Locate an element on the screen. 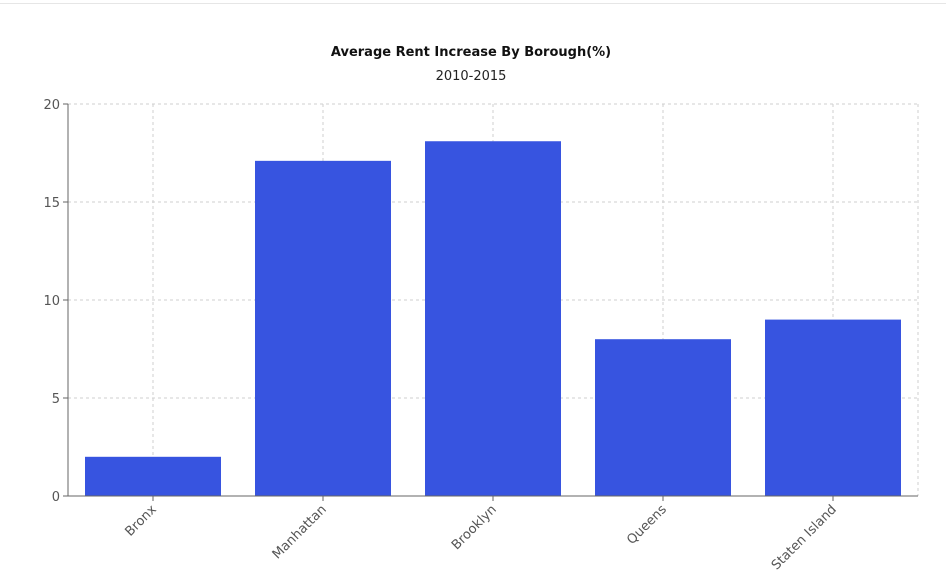 The image size is (946, 577). x-tick-label: Staten Island is located at coordinates (804, 537).